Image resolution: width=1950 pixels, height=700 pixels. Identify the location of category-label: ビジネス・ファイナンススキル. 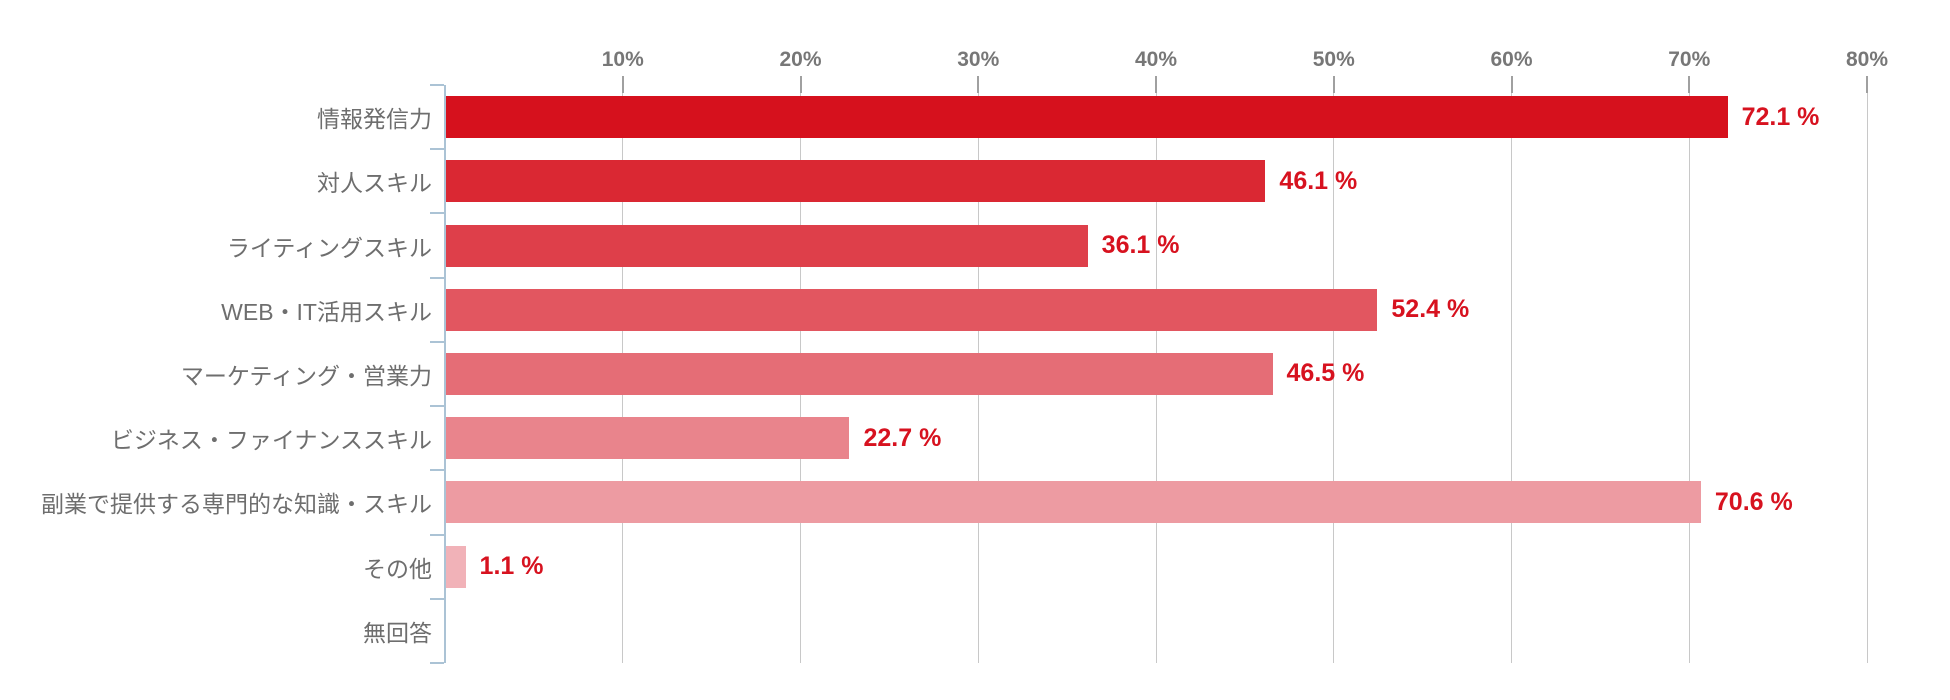
(271, 440).